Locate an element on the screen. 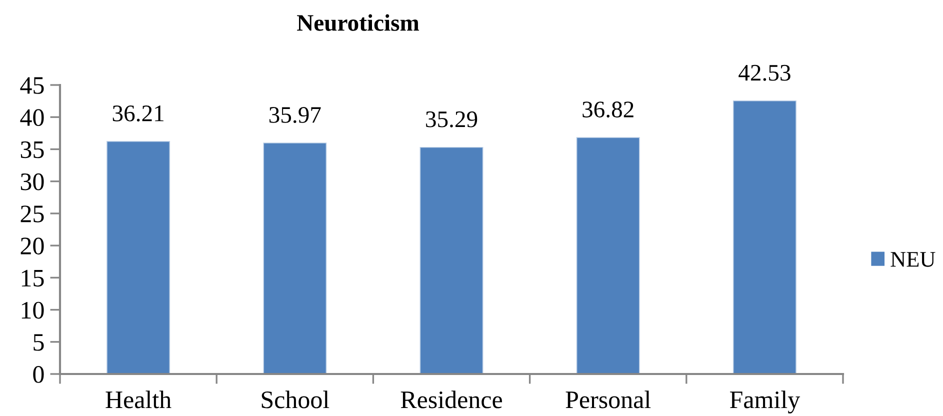 The height and width of the screenshot is (416, 943). y-tick-label: 45 is located at coordinates (32, 85).